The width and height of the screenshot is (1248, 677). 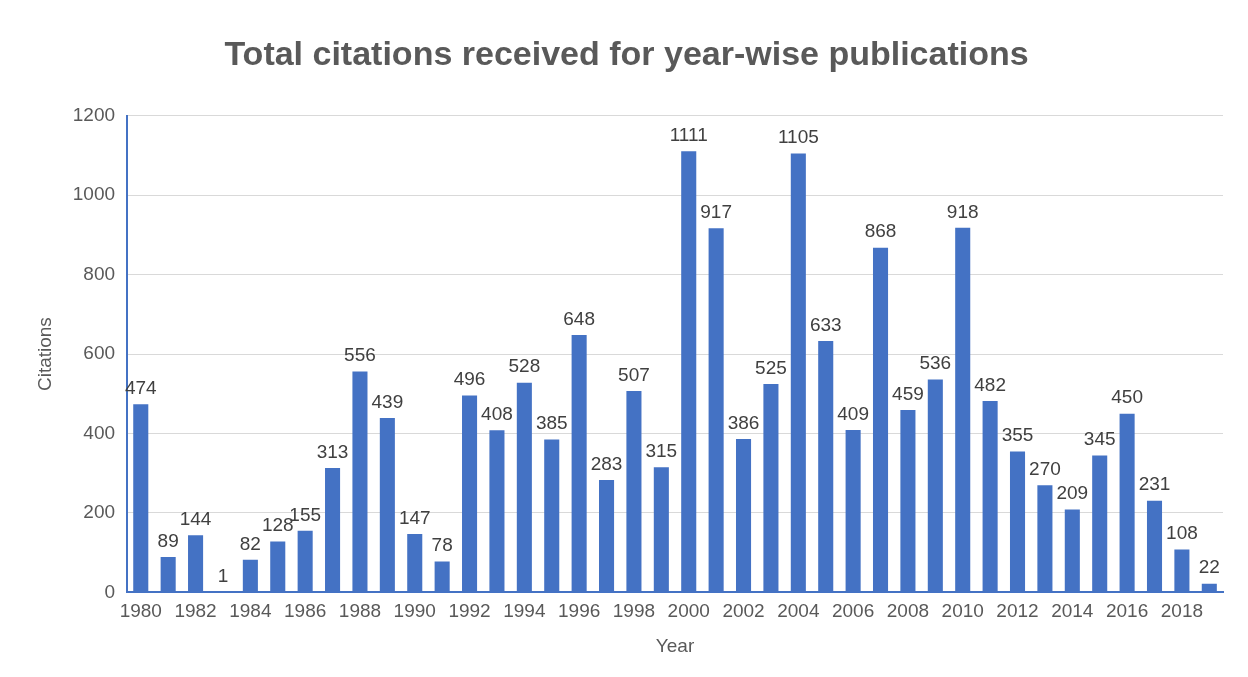 What do you see at coordinates (798, 611) in the screenshot?
I see `x-tick-label: 2004` at bounding box center [798, 611].